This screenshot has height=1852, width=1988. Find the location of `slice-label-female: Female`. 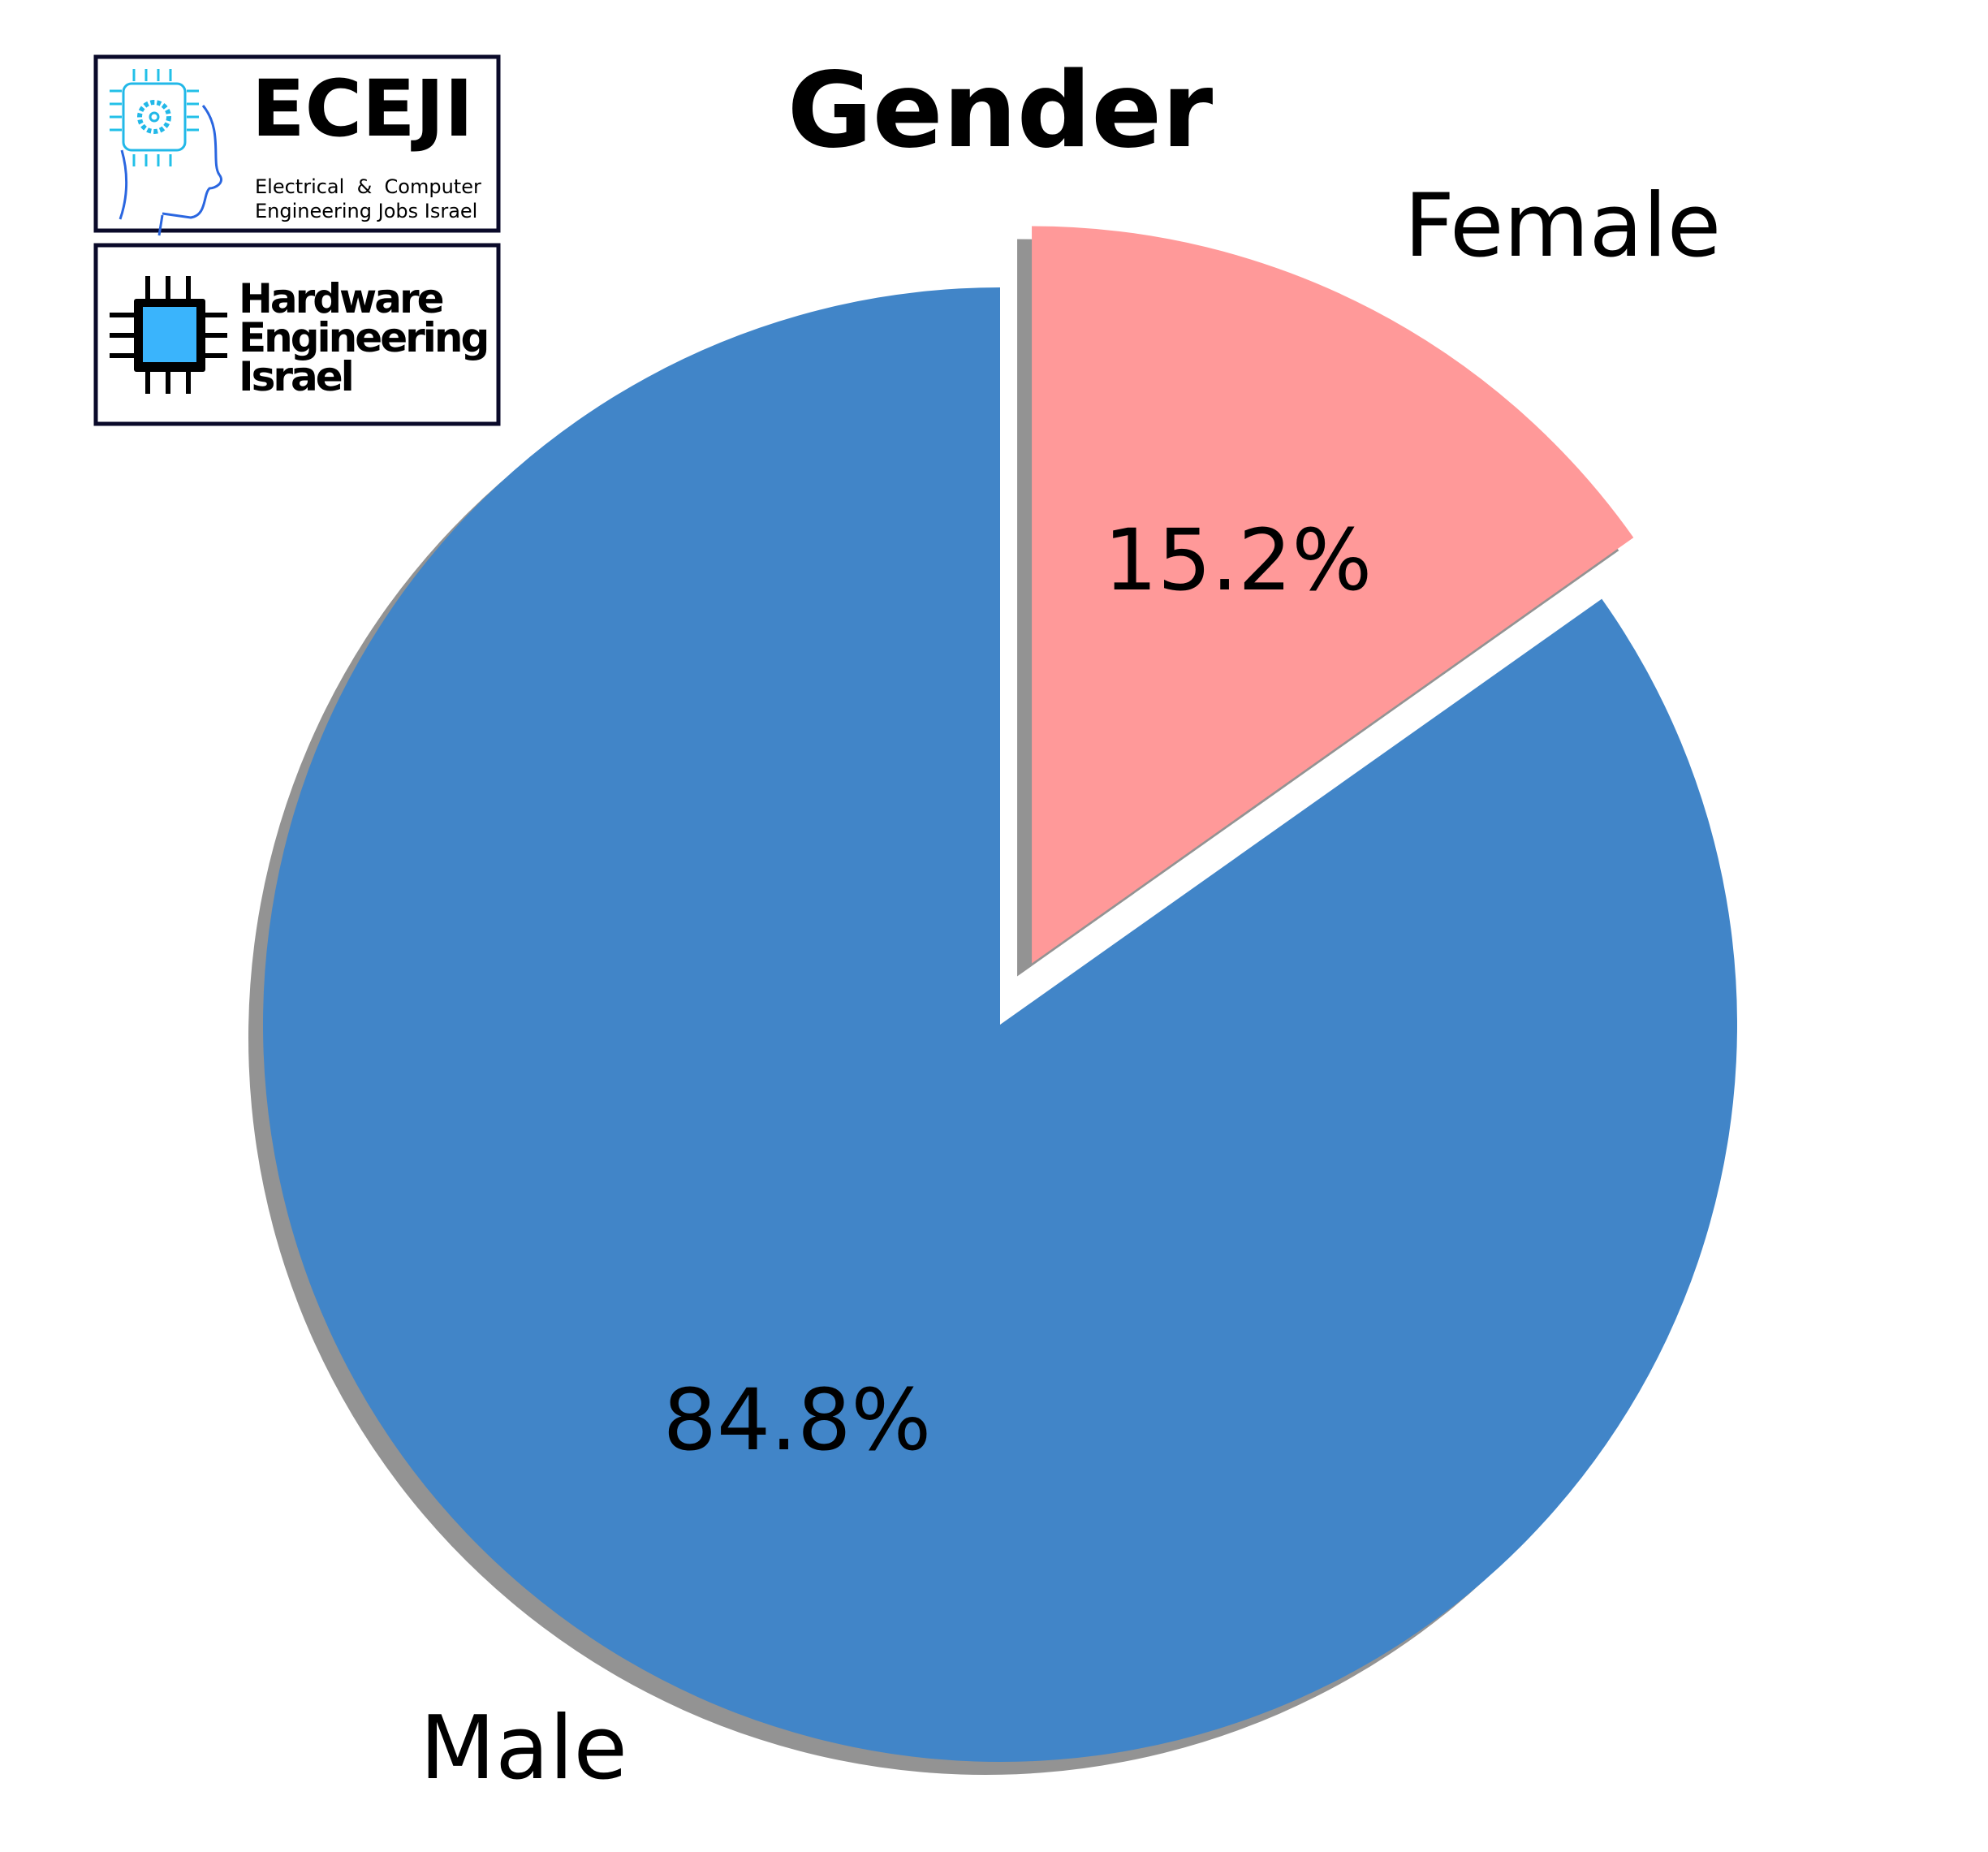

slice-label-female: Female is located at coordinates (1563, 226).